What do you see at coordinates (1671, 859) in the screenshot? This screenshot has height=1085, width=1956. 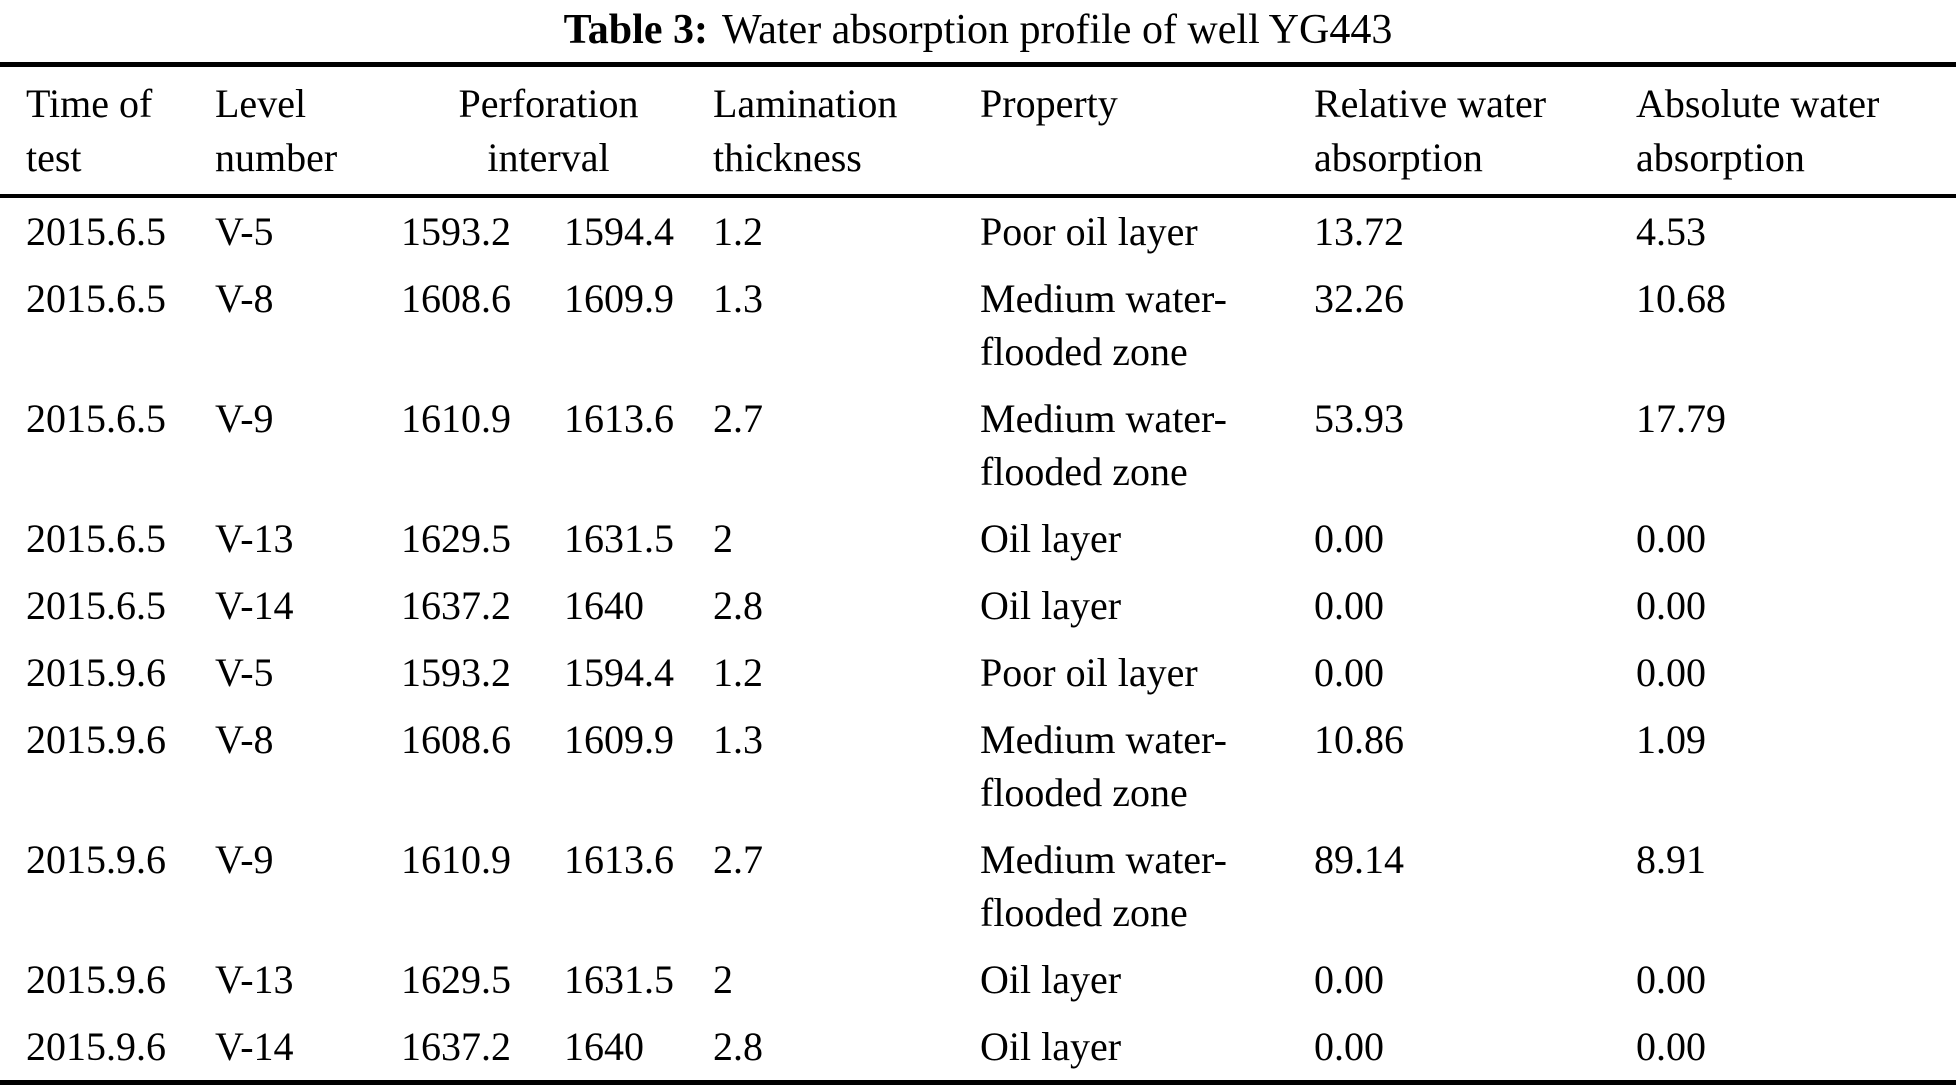 I see `cell-absolute-absorption: 8.91` at bounding box center [1671, 859].